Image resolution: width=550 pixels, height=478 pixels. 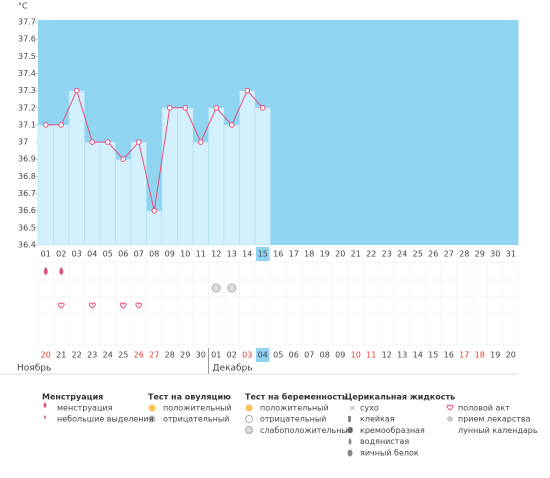 I want to click on x-tick-label: 24, so click(x=402, y=254).